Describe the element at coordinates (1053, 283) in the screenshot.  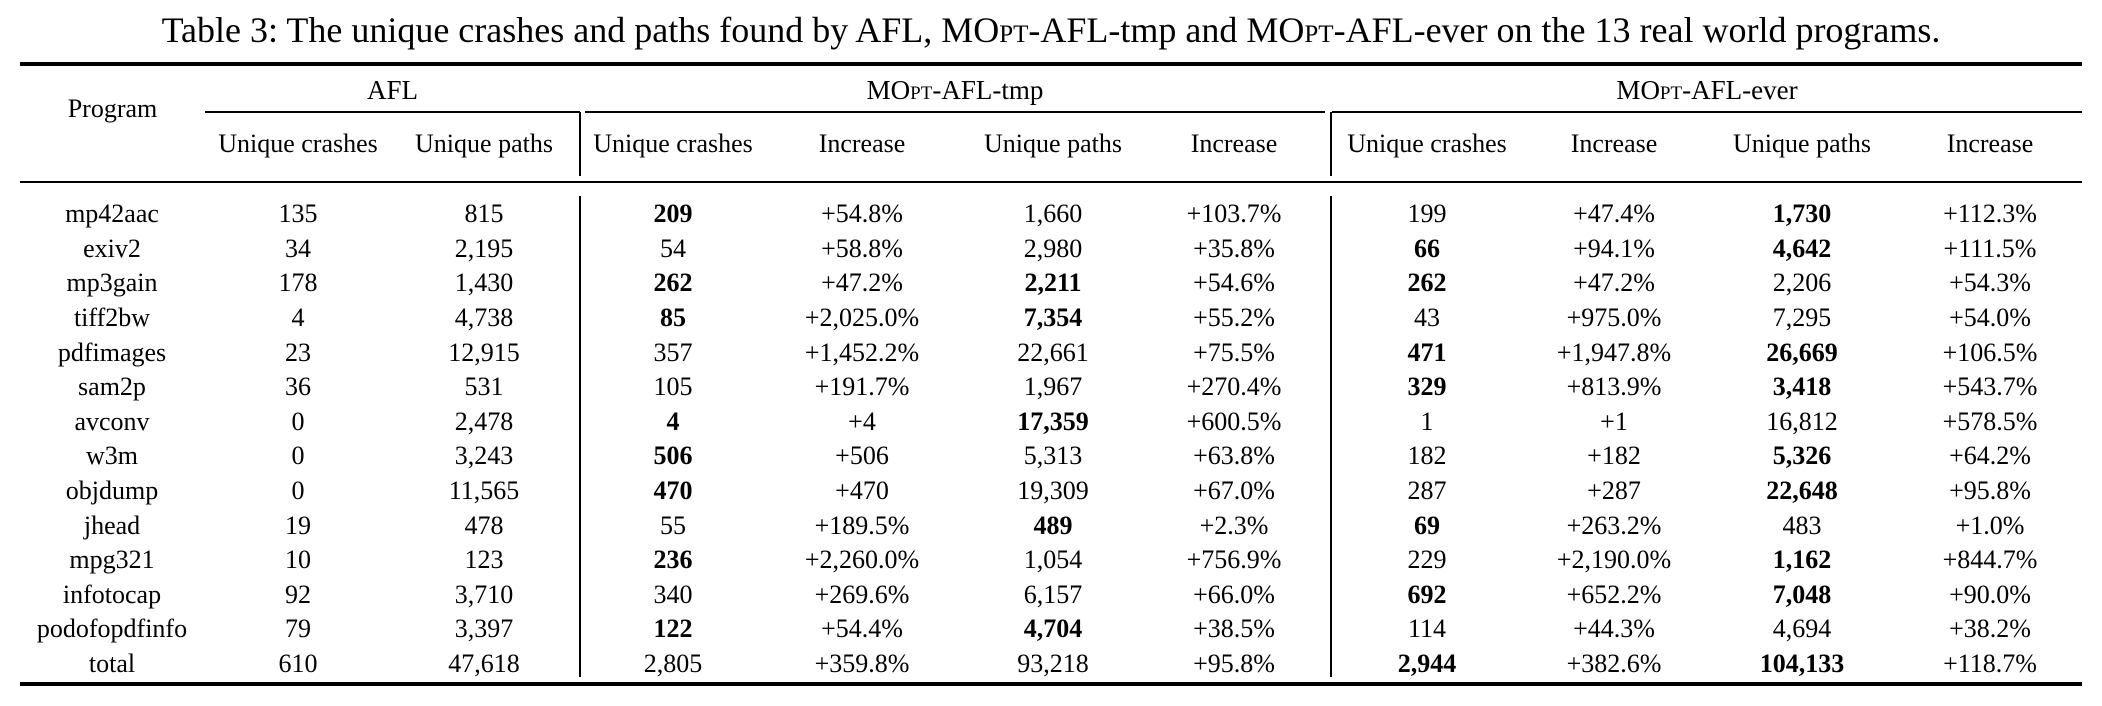
I see `cell-tmp-paths: 2,211` at that location.